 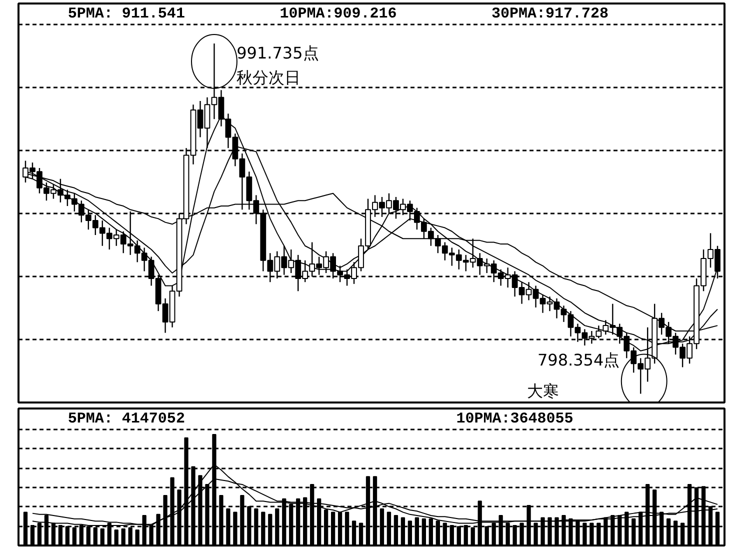 I want to click on text: 10PMA:3648055, so click(x=515, y=419).